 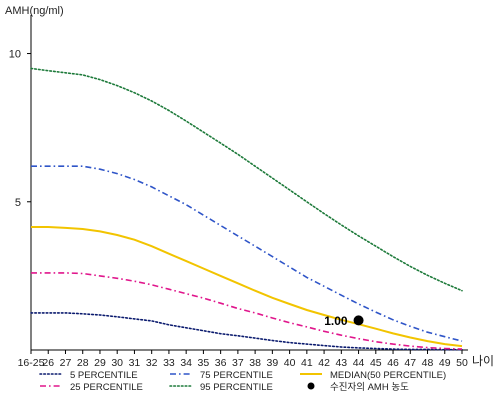 What do you see at coordinates (135, 363) in the screenshot?
I see `x-tick-label: 31` at bounding box center [135, 363].